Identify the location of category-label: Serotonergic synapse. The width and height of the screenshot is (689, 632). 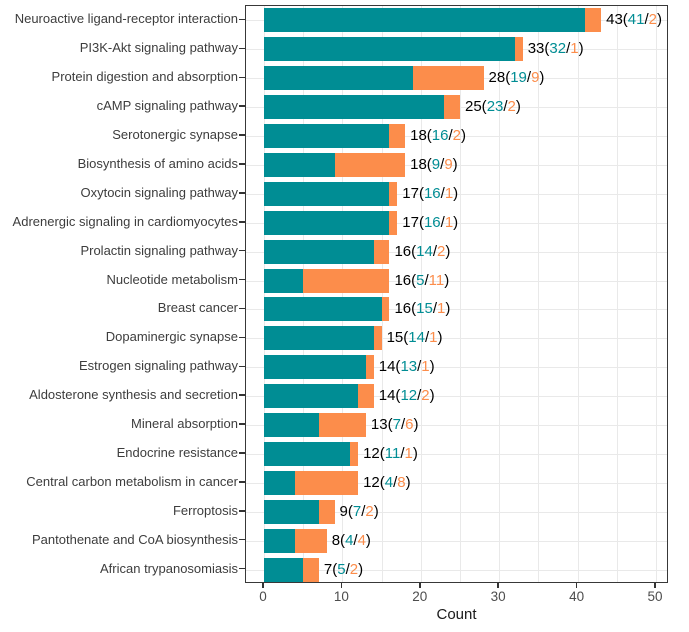
(175, 135).